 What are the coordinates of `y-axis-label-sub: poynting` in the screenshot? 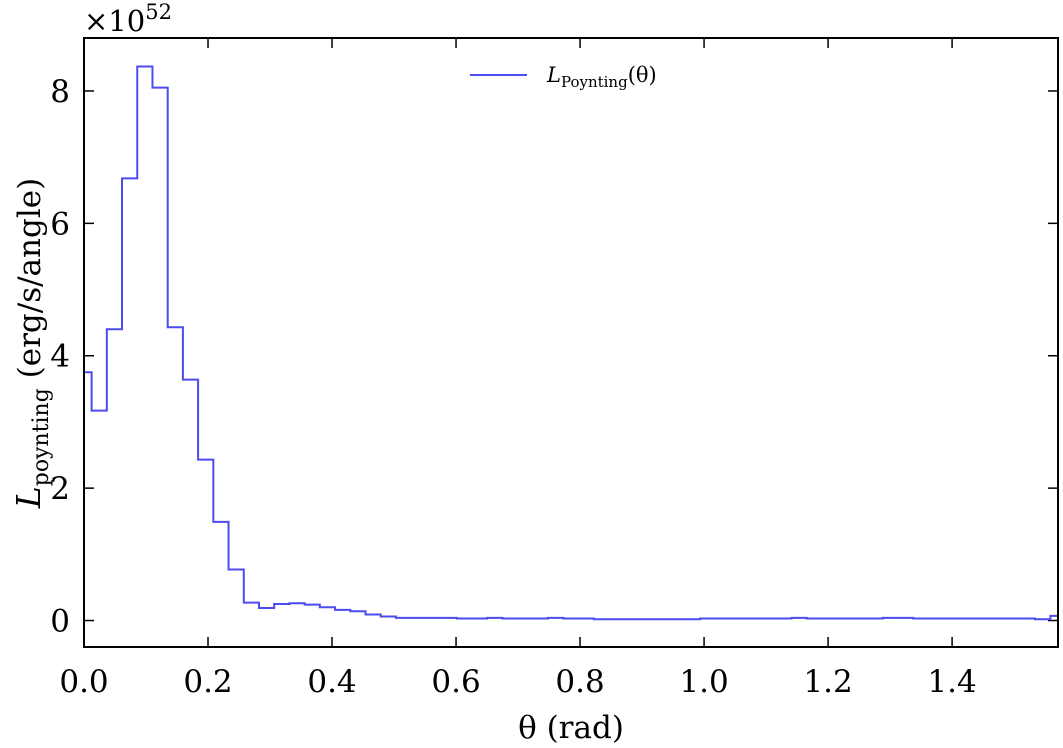 It's located at (41, 437).